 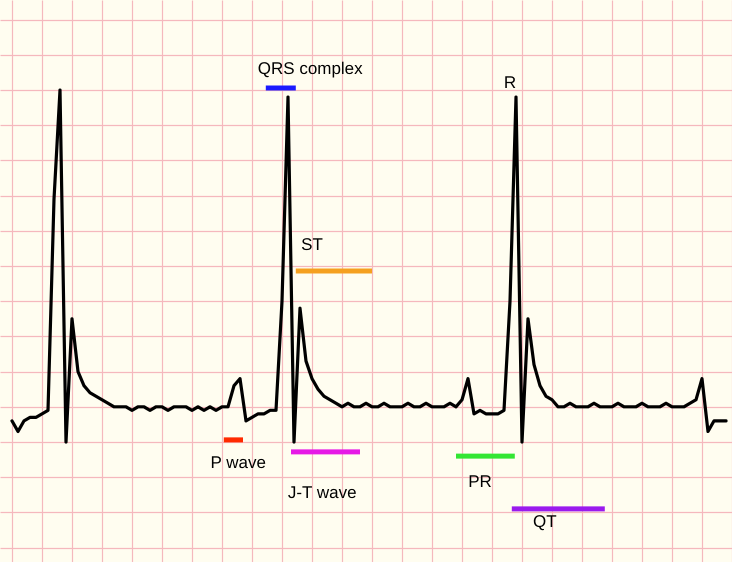 I want to click on annotation: R, so click(x=510, y=82).